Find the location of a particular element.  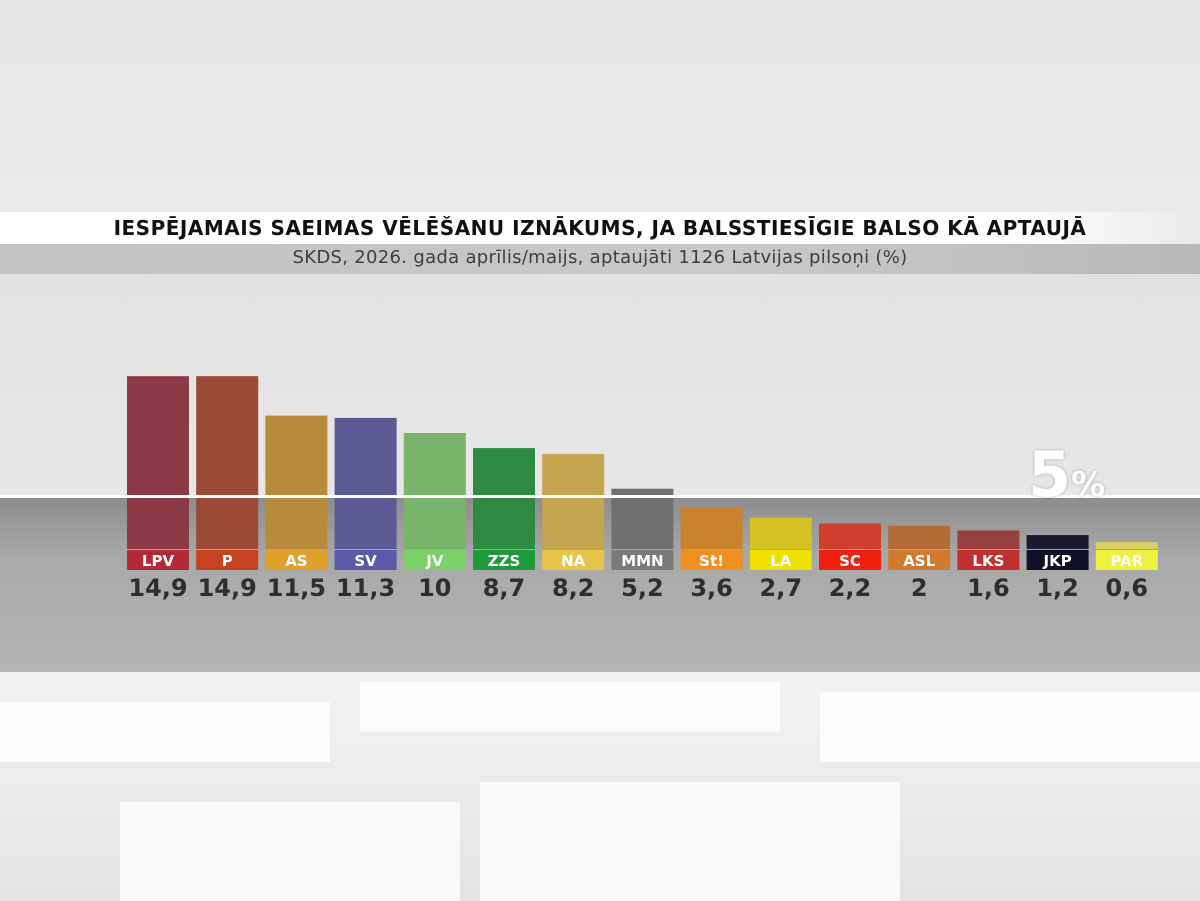

value-label: 8,2 is located at coordinates (573, 588).